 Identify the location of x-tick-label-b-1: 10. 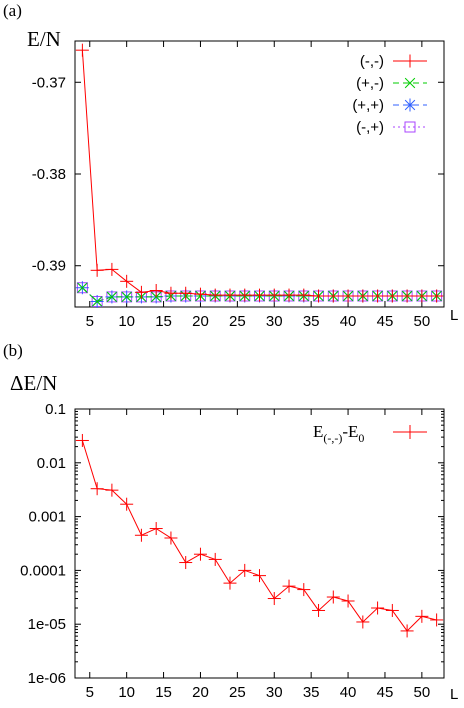
(126, 692).